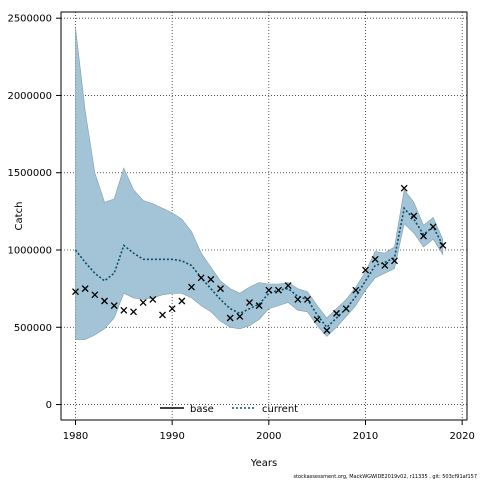 Image resolution: width=480 pixels, height=480 pixels. I want to click on x-axis-title: Years, so click(263, 463).